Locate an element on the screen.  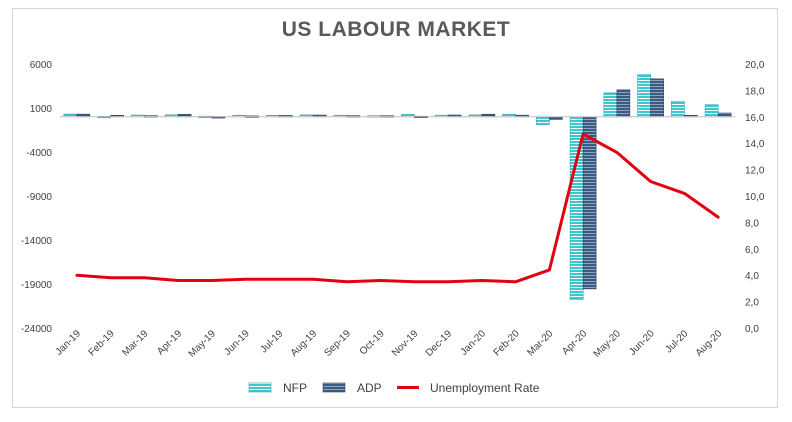
x-tick-label: May-20 is located at coordinates (608, 344).